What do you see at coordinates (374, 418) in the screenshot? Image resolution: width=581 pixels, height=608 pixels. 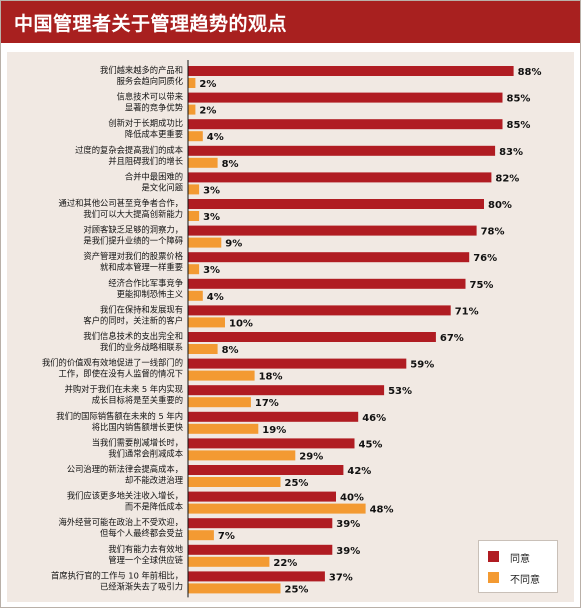 I see `value-label-agree: 46%` at bounding box center [374, 418].